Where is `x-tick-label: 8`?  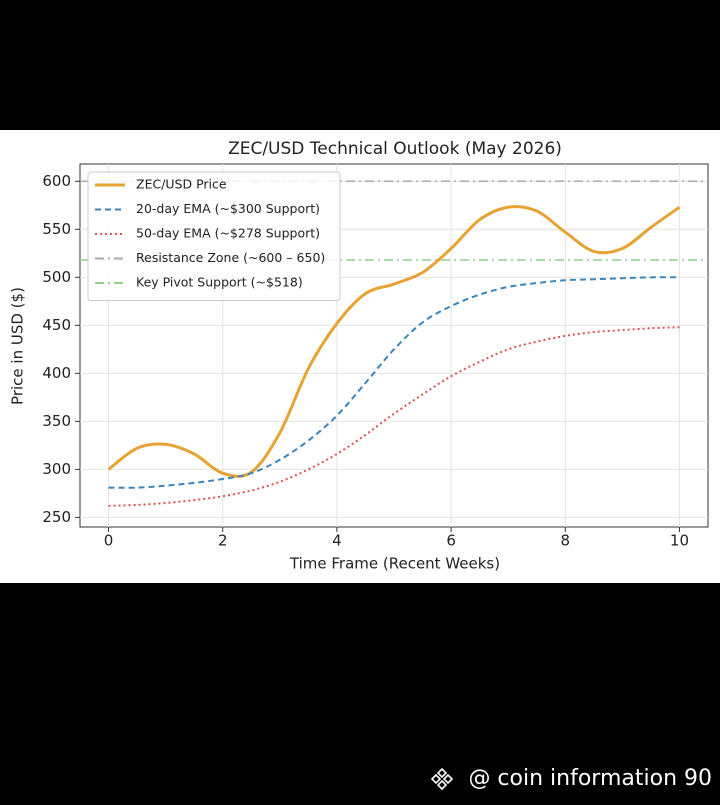 x-tick-label: 8 is located at coordinates (565, 541).